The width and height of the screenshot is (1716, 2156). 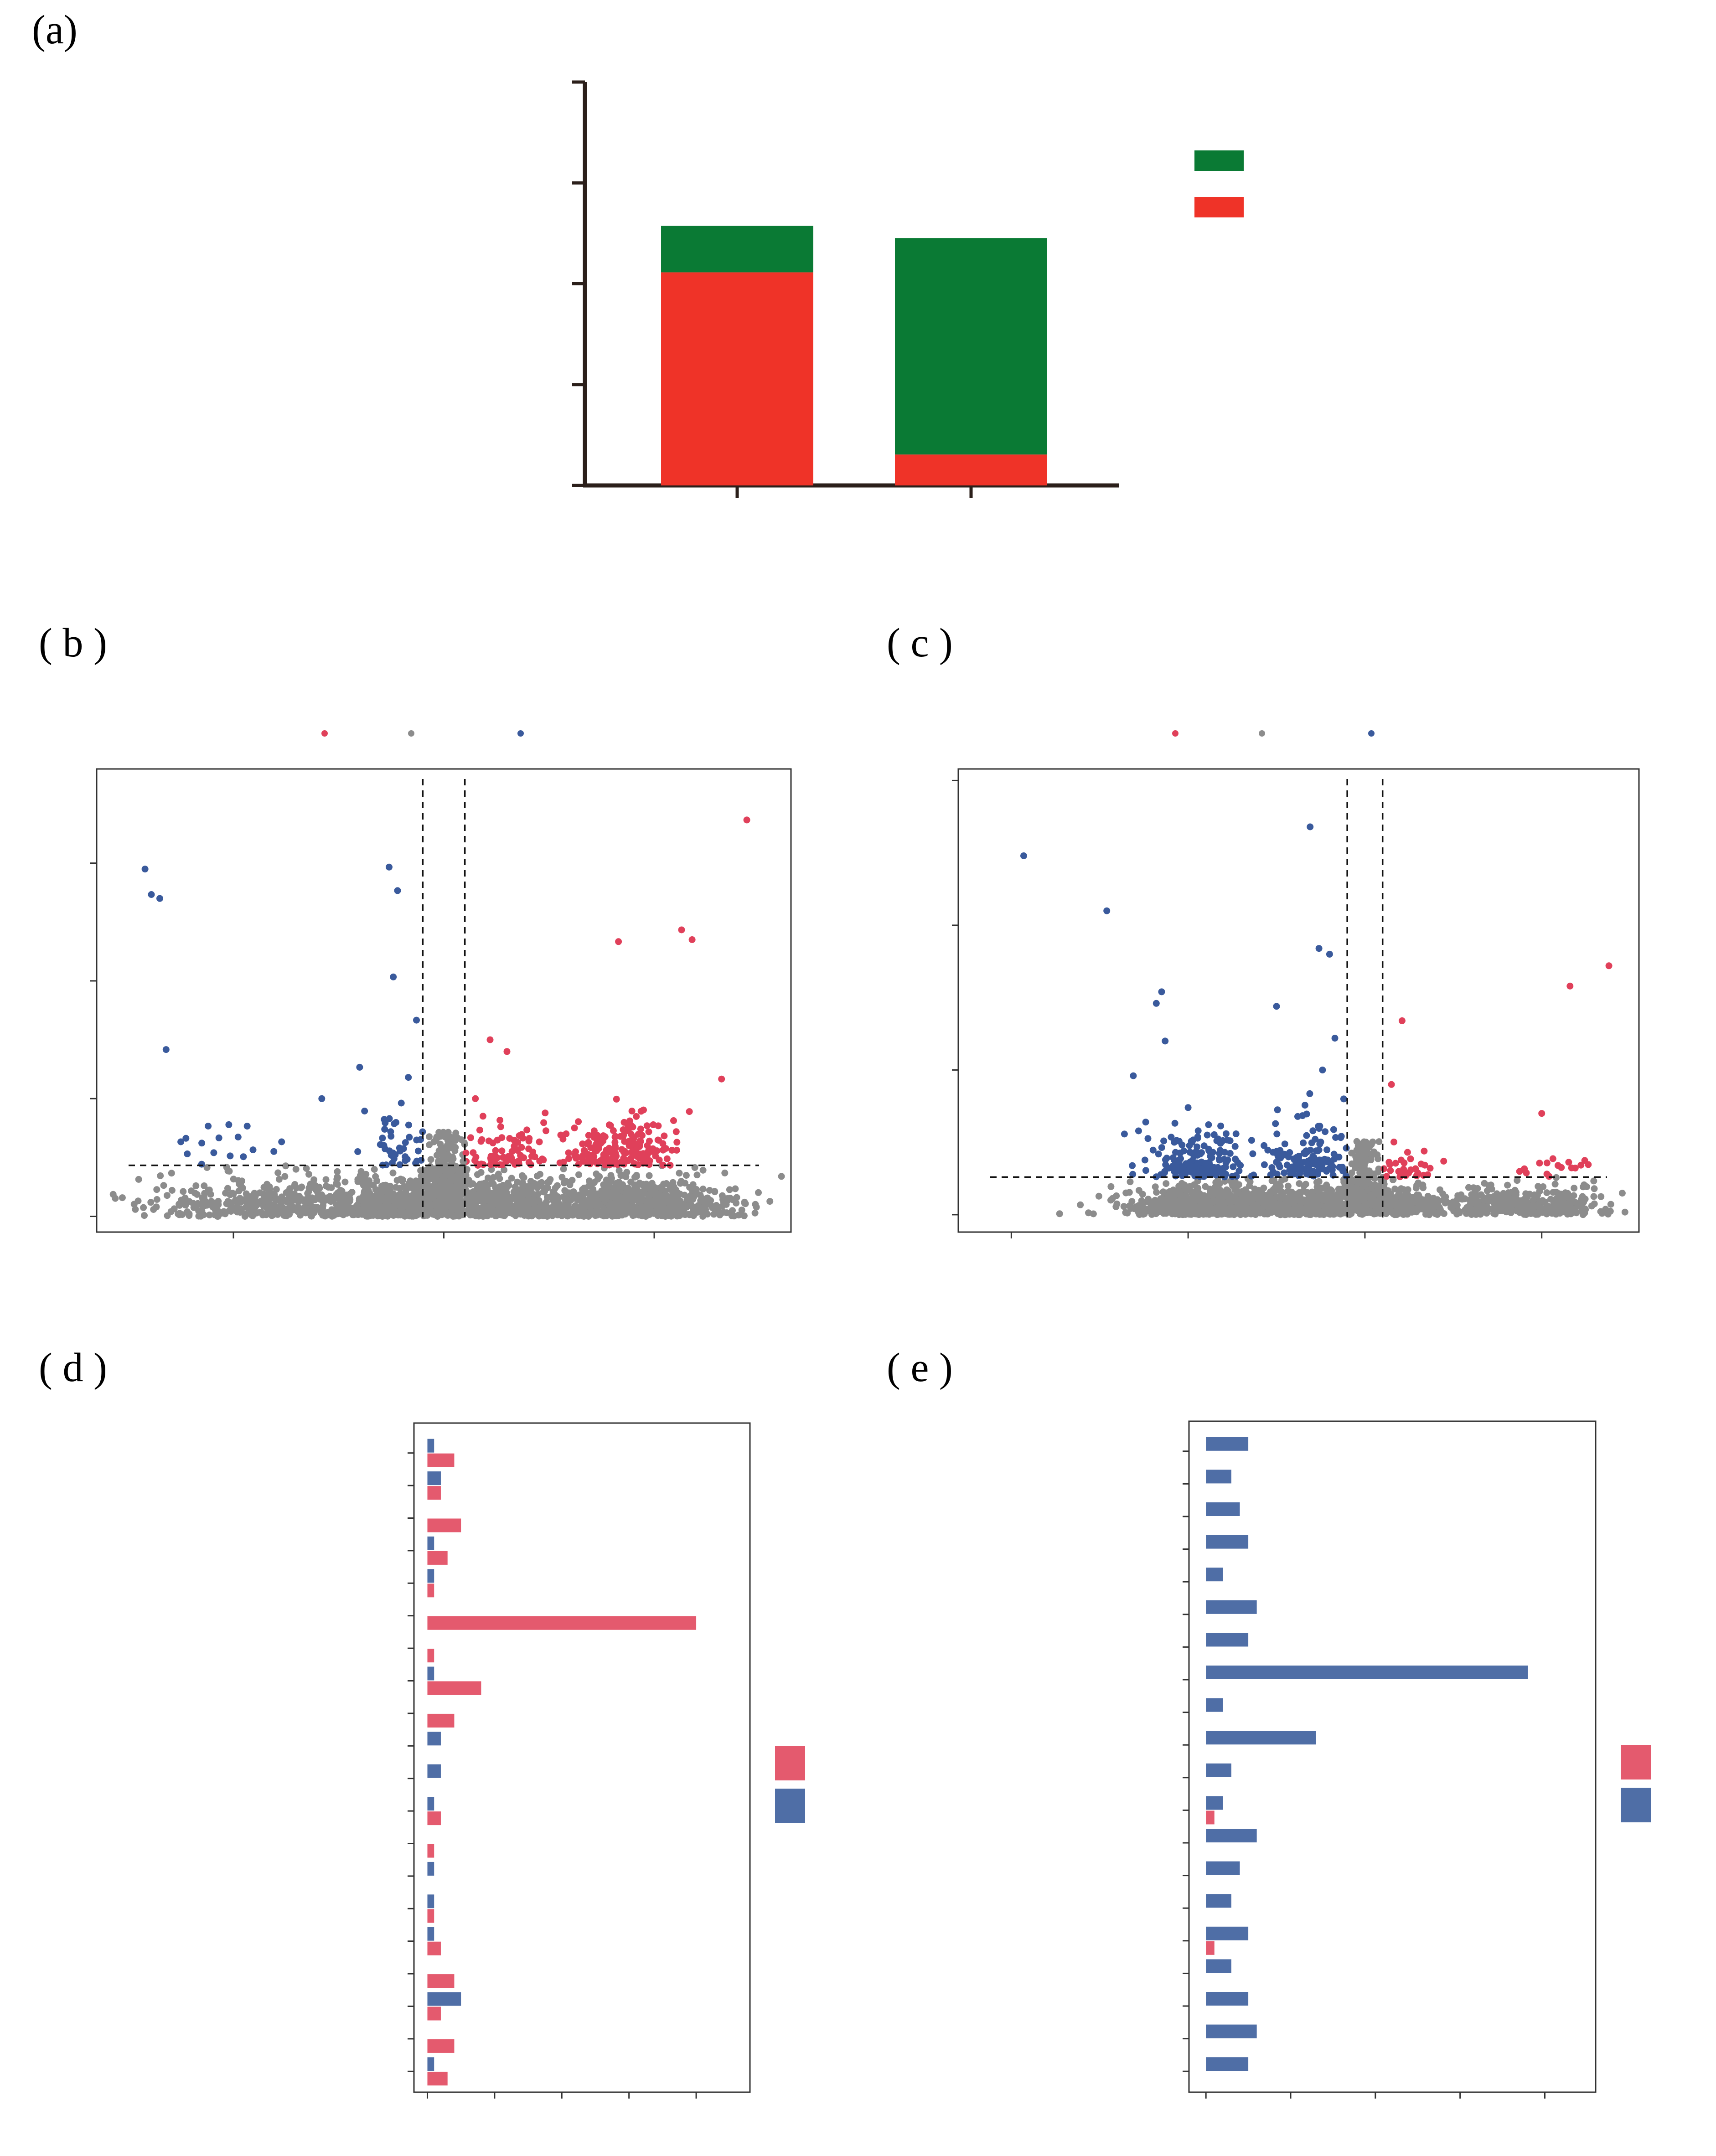 I want to click on panel-b-volcano-plot, so click(x=441, y=984).